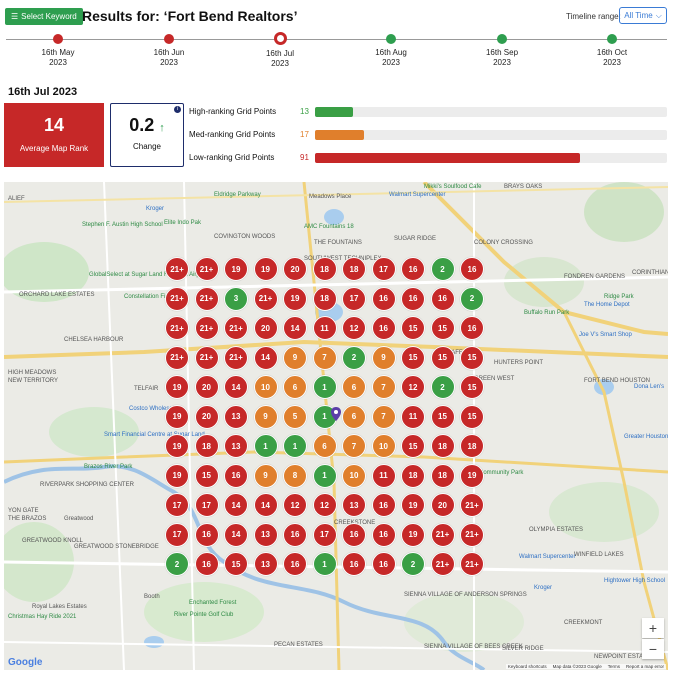 Image resolution: width=673 pixels, height=678 pixels. What do you see at coordinates (295, 475) in the screenshot?
I see `grid-point-rank: 8` at bounding box center [295, 475].